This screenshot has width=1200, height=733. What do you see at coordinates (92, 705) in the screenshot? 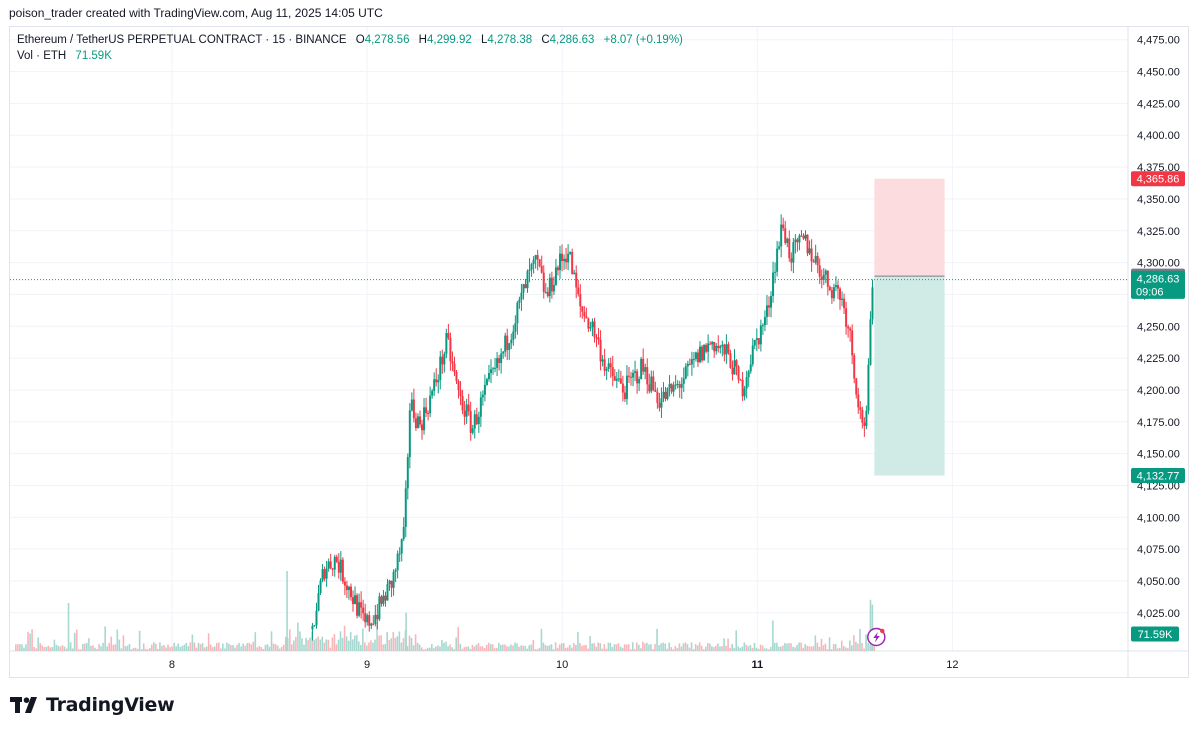
I see `footer-logo: TradingView` at bounding box center [92, 705].